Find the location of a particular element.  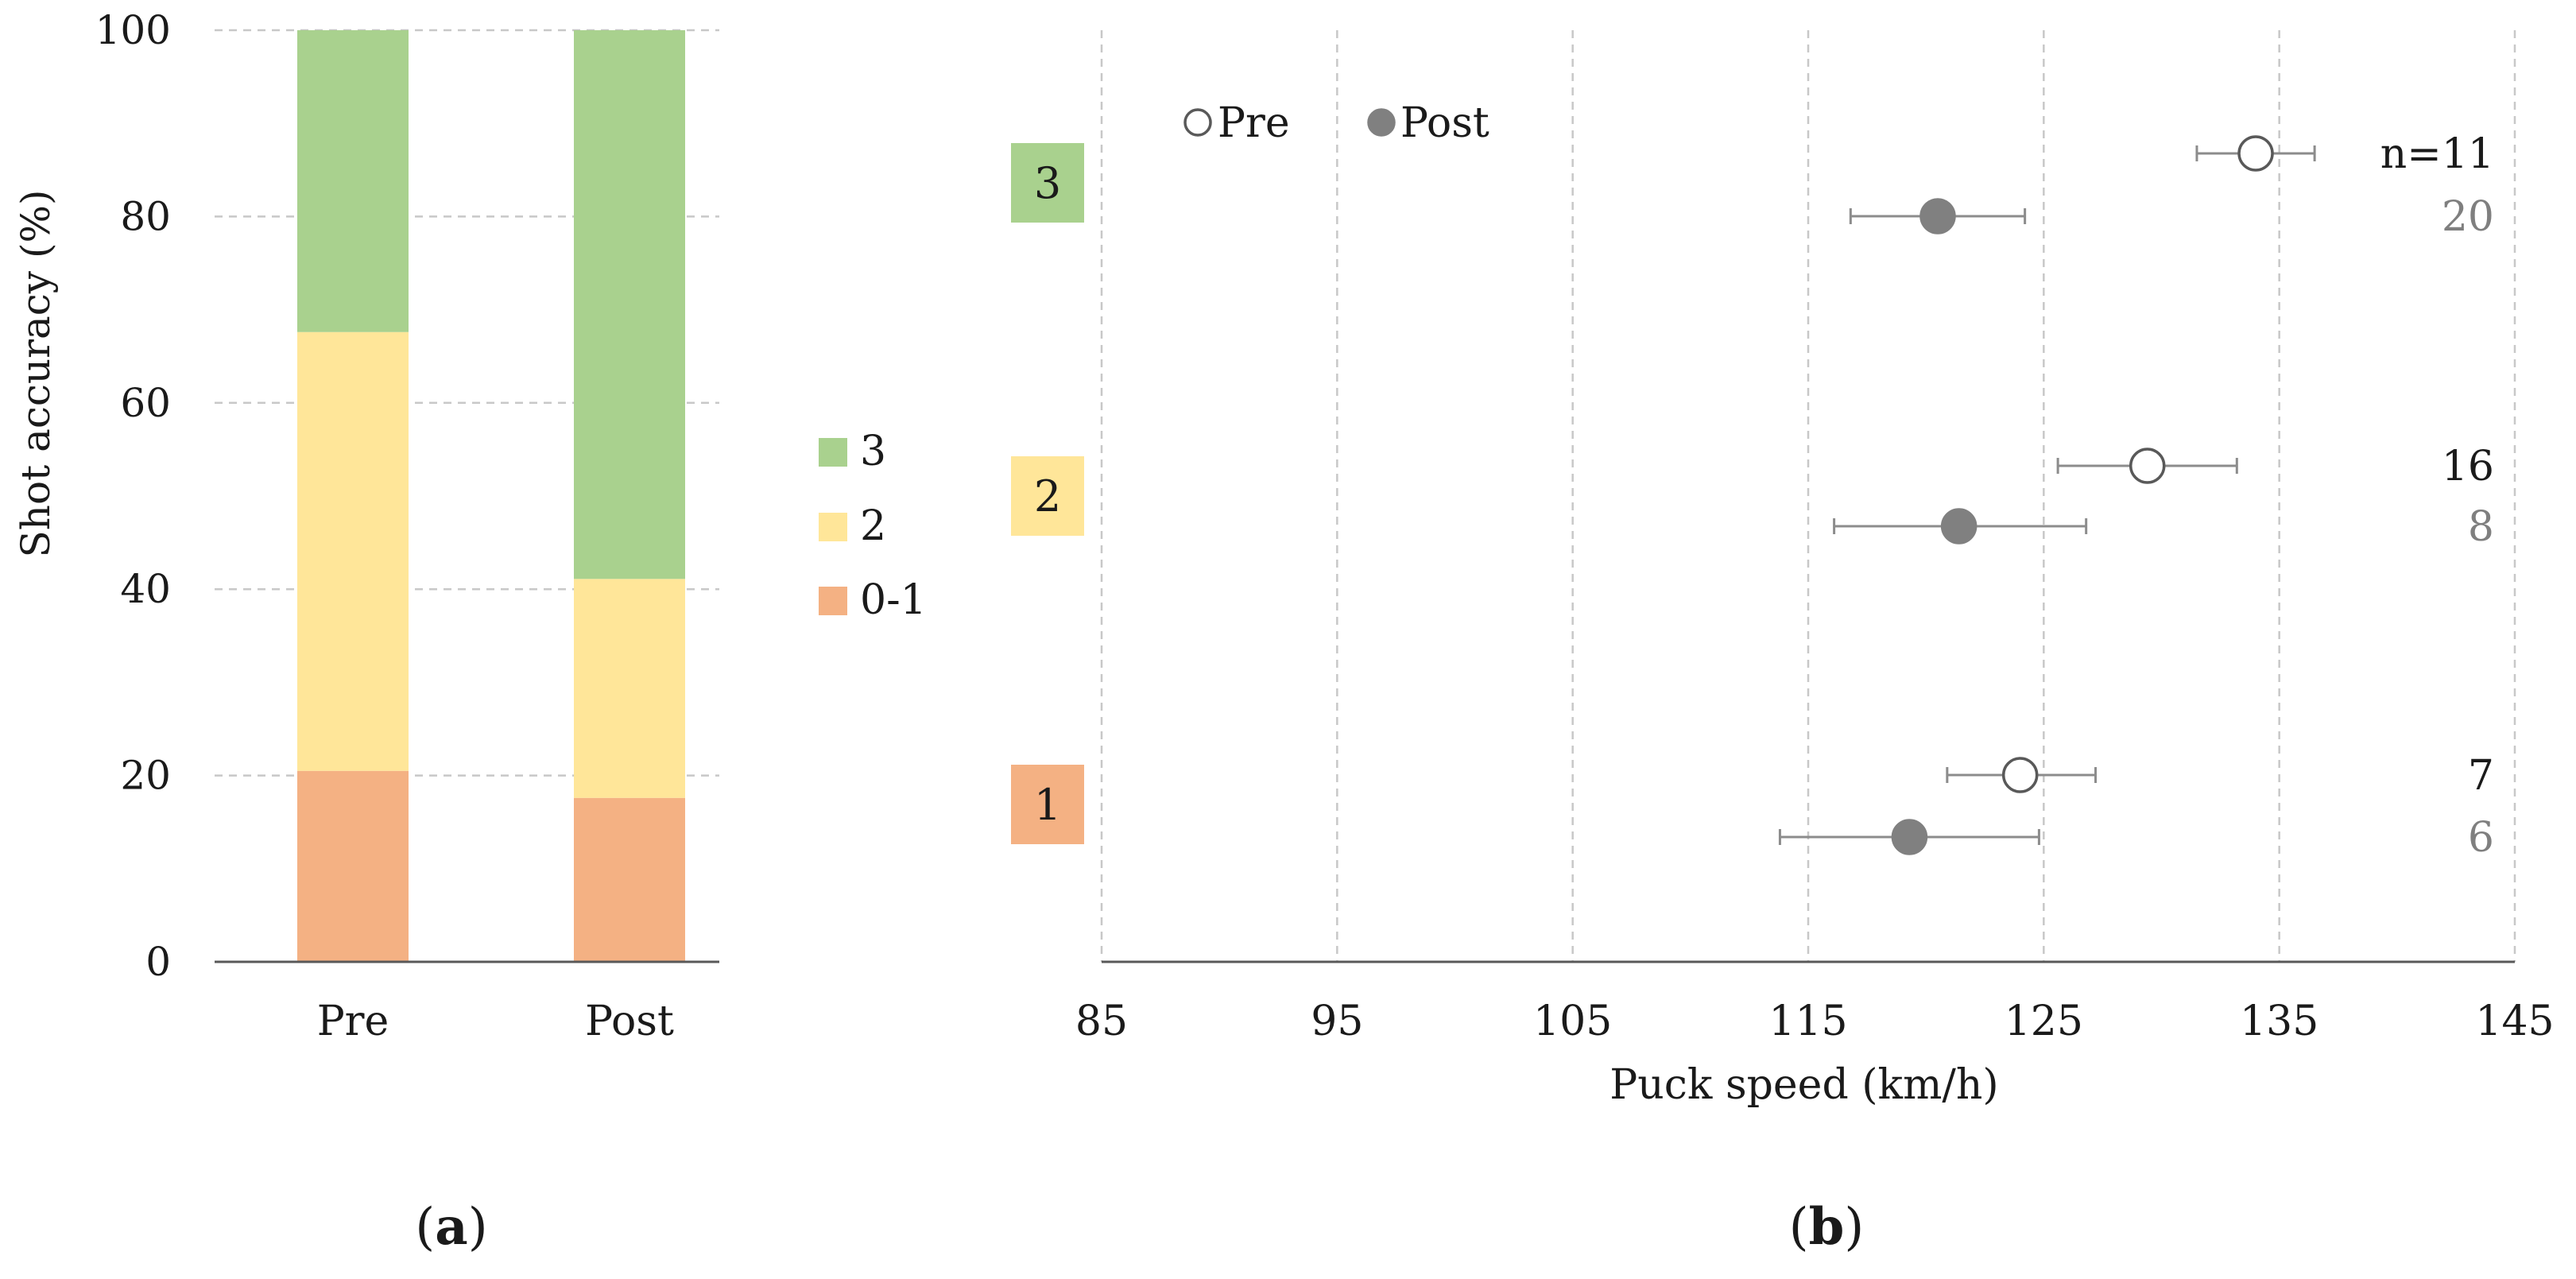

panel-b-x-axis-label: Puck speed (km/h) is located at coordinates (1804, 1085).